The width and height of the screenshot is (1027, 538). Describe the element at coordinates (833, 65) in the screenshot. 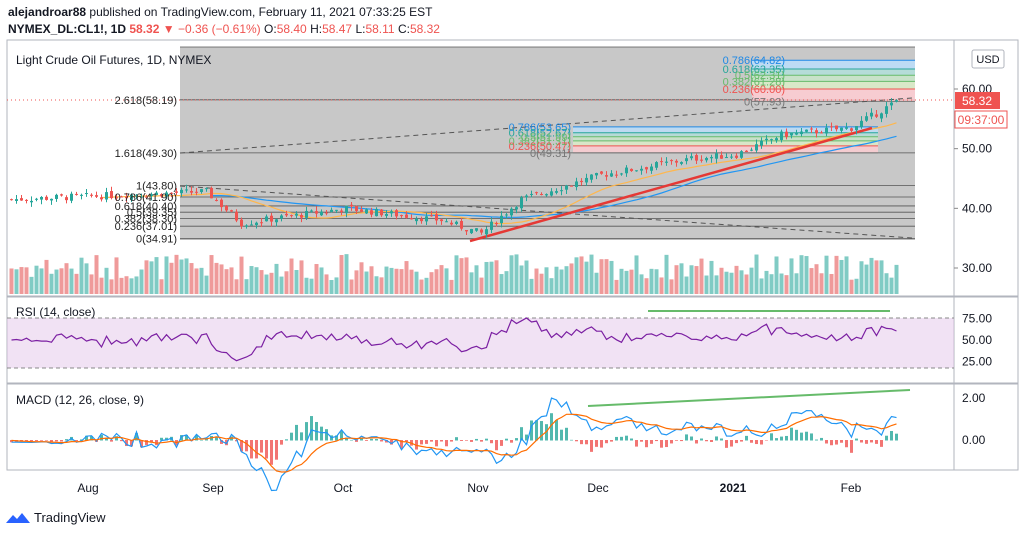

I see `fib-band` at that location.